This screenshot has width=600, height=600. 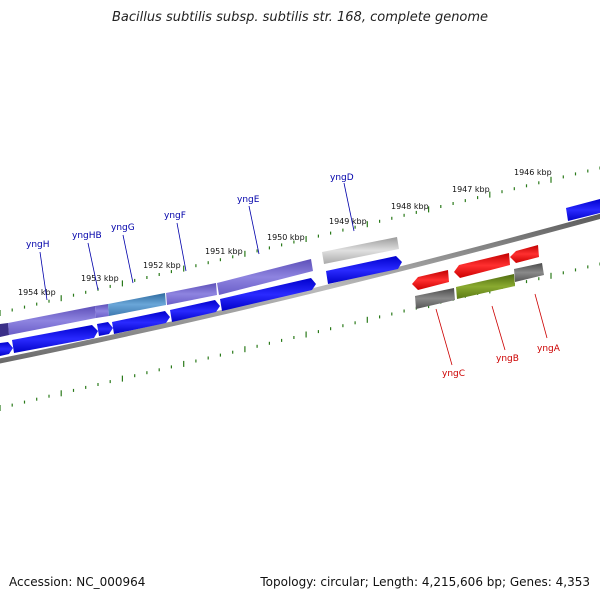 I want to click on cds-arrow-rev-yngB, so click(x=482, y=265).